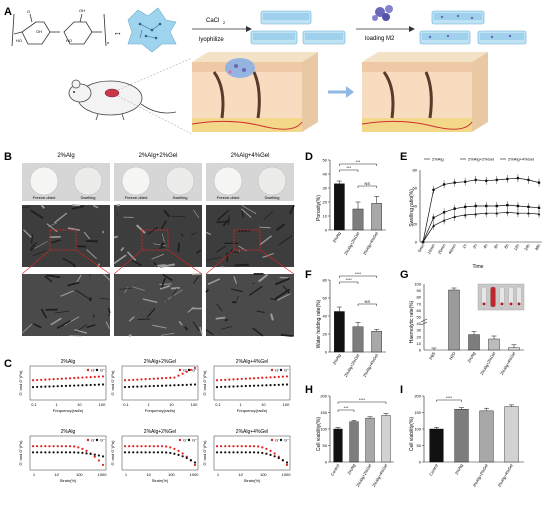  What do you see at coordinates (323, 396) in the screenshot?
I see `y-tick-label: 200` at bounding box center [323, 396].